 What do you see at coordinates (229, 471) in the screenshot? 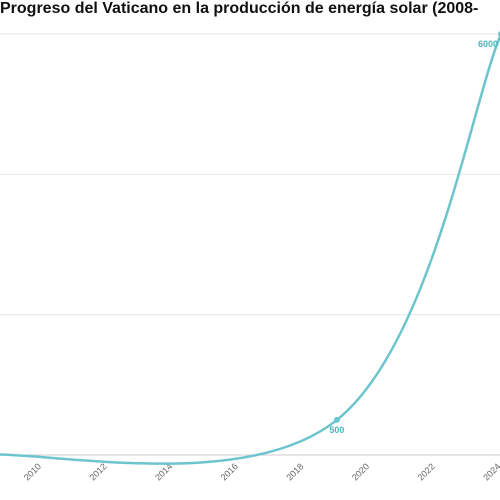
I see `x-tick-label: 2016` at bounding box center [229, 471].